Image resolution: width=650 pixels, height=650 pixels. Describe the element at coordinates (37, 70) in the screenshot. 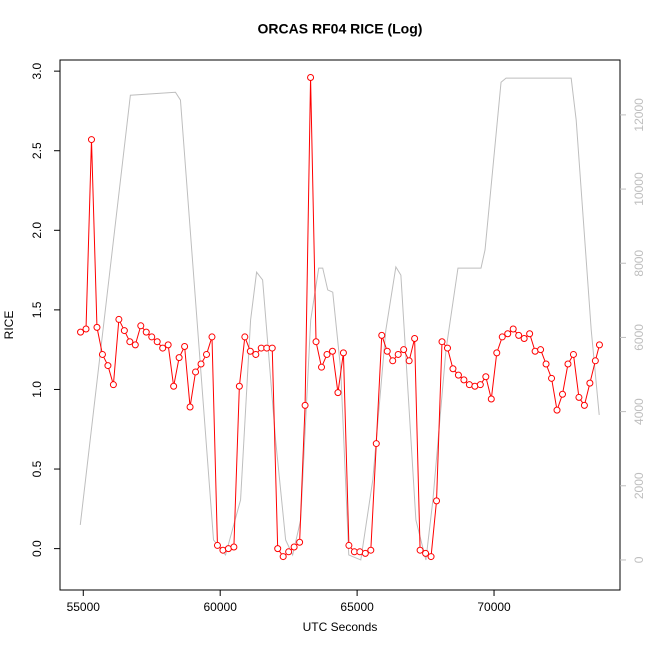

I see `y-tick-label: 3.0` at that location.